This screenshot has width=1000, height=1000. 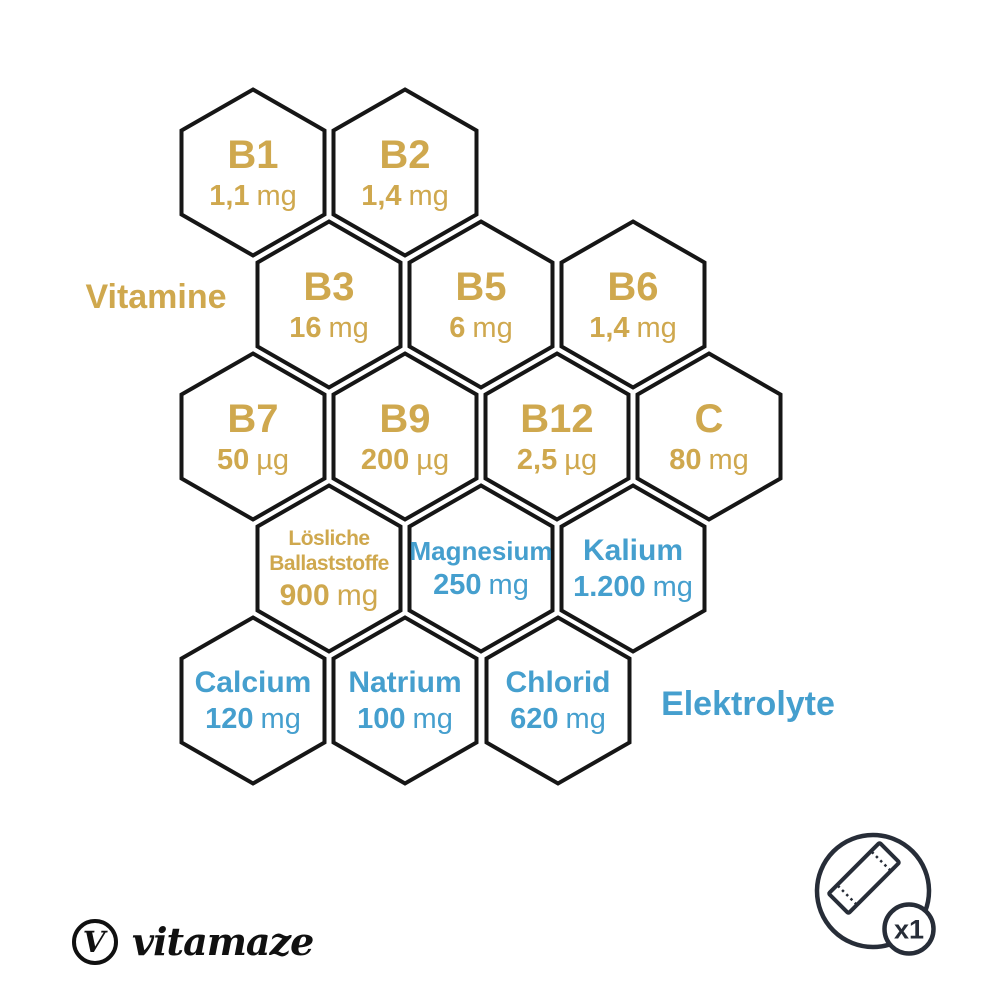 What do you see at coordinates (229, 718) in the screenshot?
I see `amount: 120` at bounding box center [229, 718].